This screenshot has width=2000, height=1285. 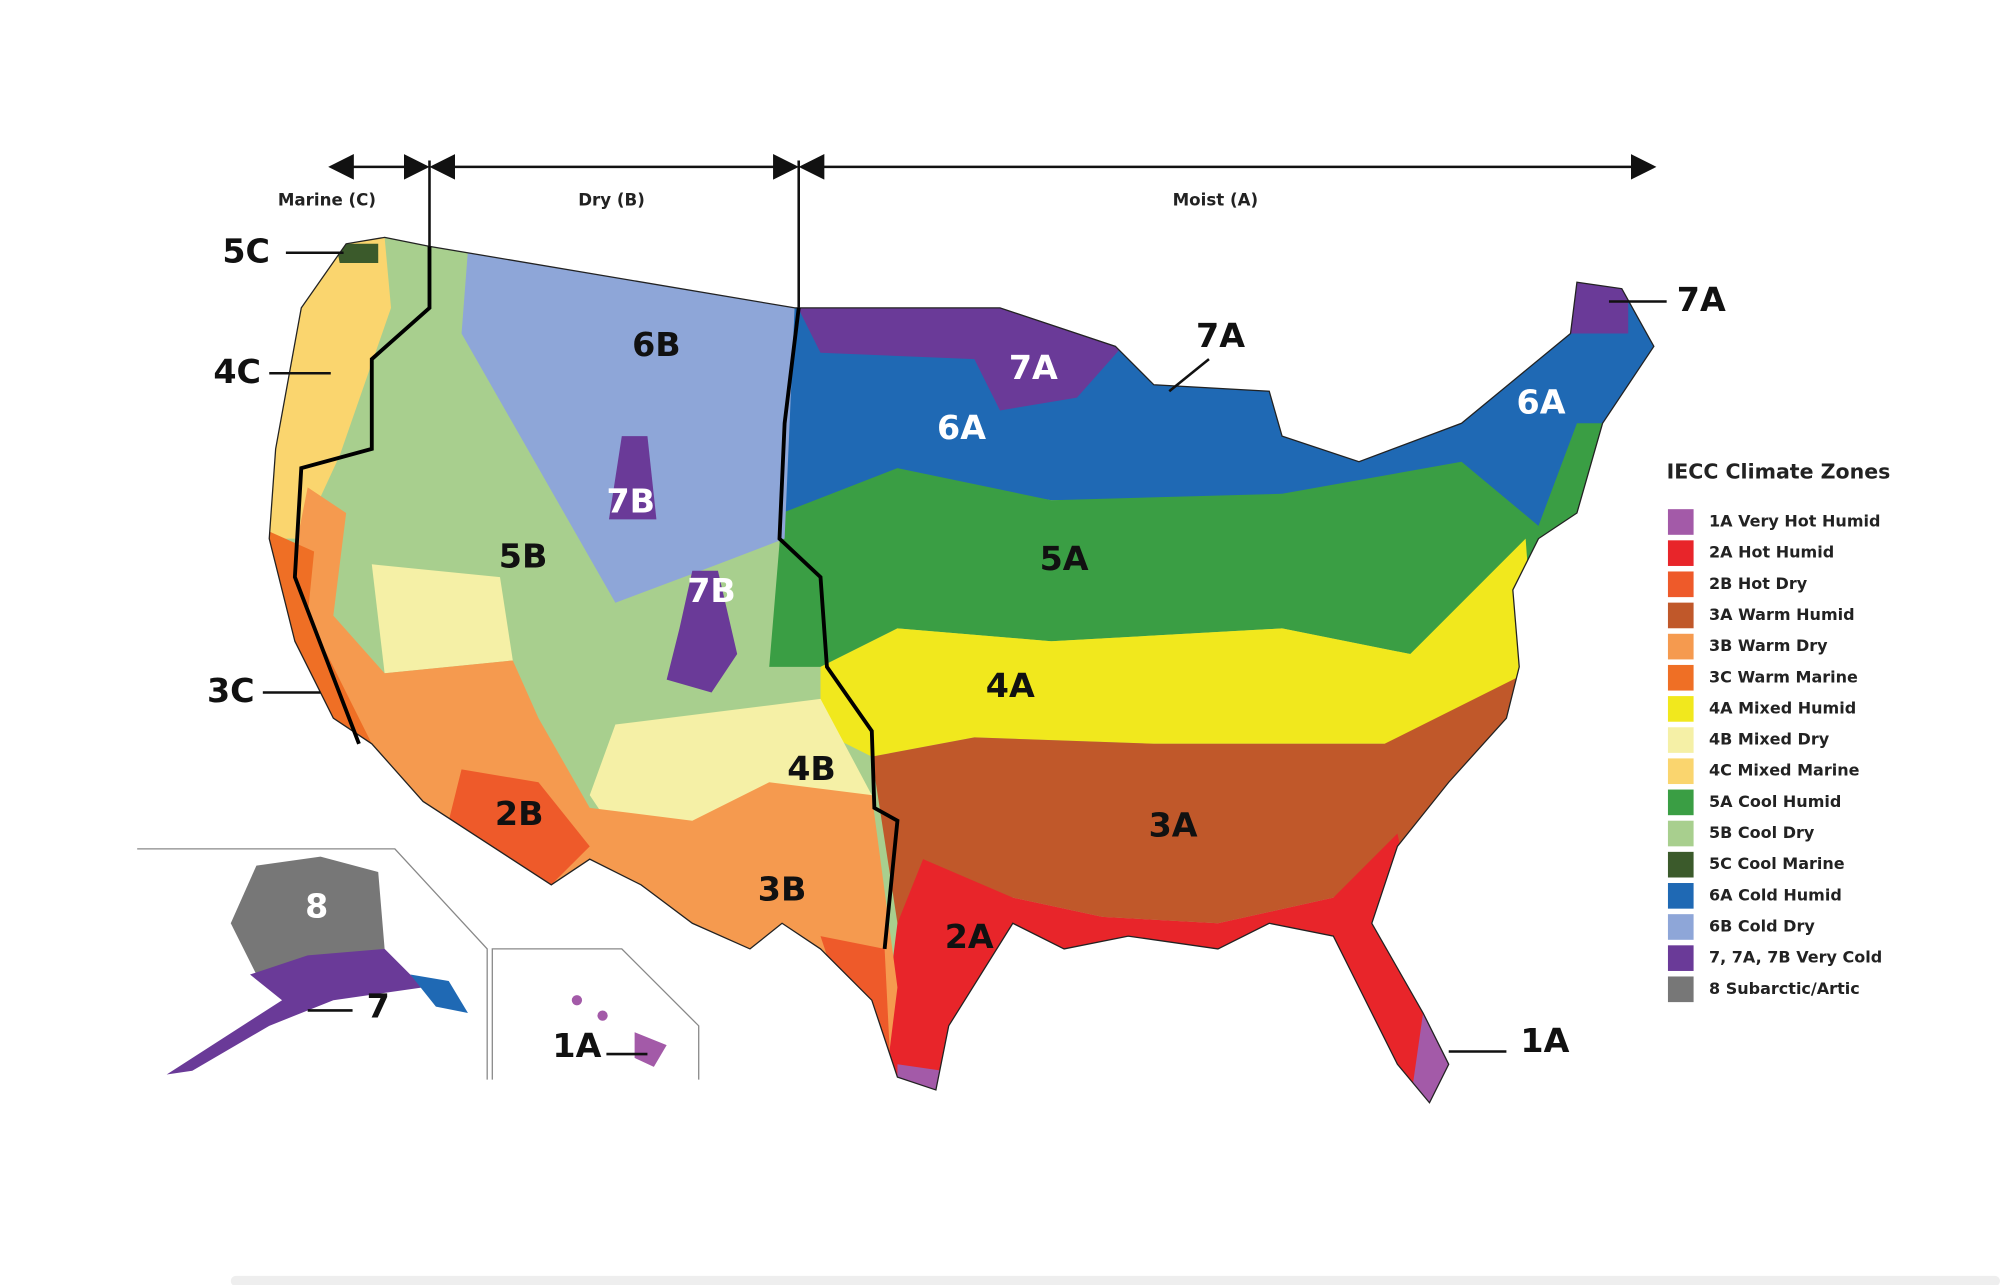 I want to click on alaska-south, so click(x=295, y=1011).